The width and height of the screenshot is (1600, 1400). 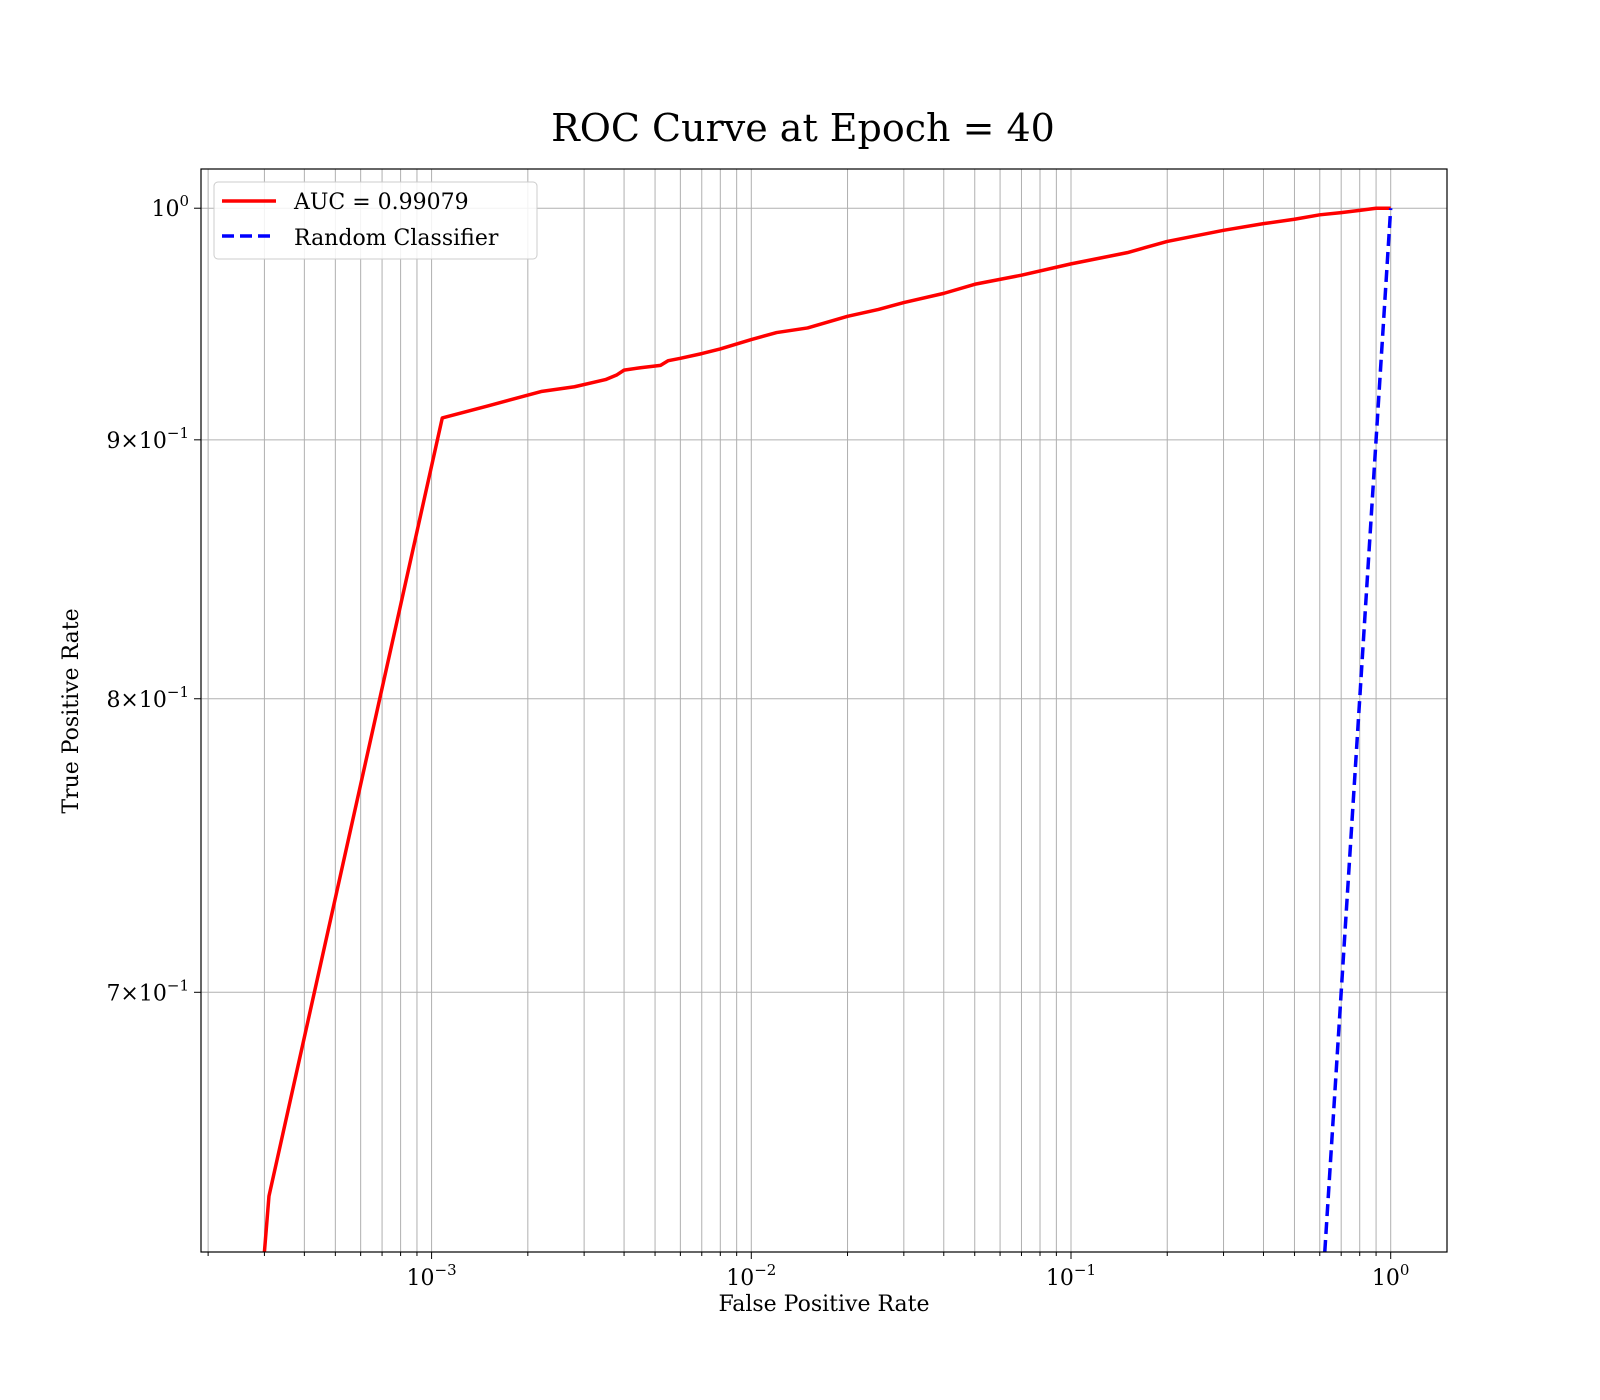 What do you see at coordinates (147, 991) in the screenshot?
I see `y-tick-label: 7×10⁻¹` at bounding box center [147, 991].